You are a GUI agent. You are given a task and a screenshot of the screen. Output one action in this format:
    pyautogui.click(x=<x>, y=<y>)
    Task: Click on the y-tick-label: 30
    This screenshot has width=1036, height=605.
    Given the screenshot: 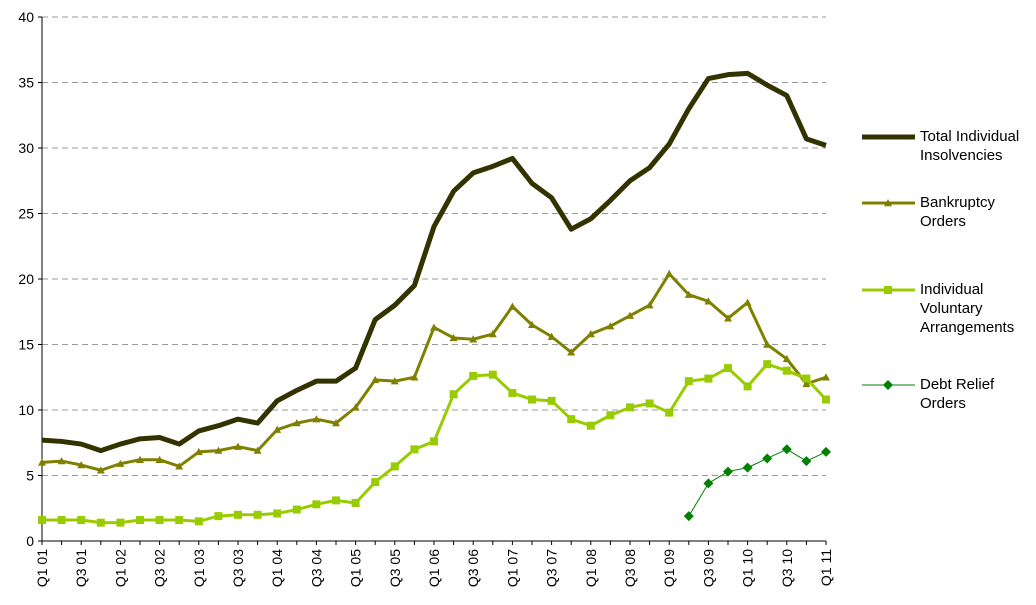 What is the action you would take?
    pyautogui.click(x=26, y=148)
    